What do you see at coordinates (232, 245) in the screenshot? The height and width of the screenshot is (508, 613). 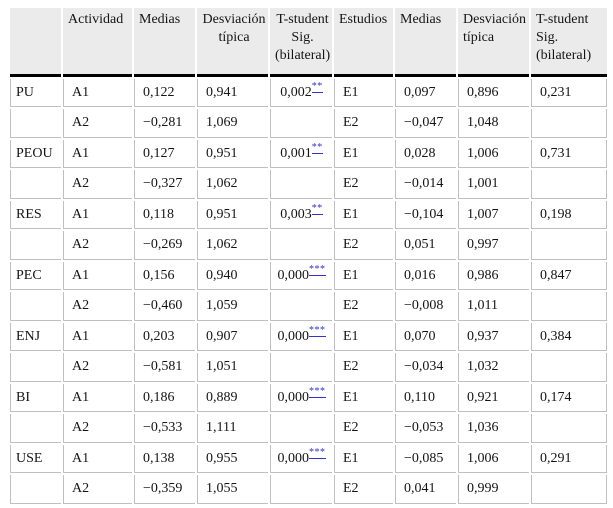 I see `activity-sd-cell: 1,062` at bounding box center [232, 245].